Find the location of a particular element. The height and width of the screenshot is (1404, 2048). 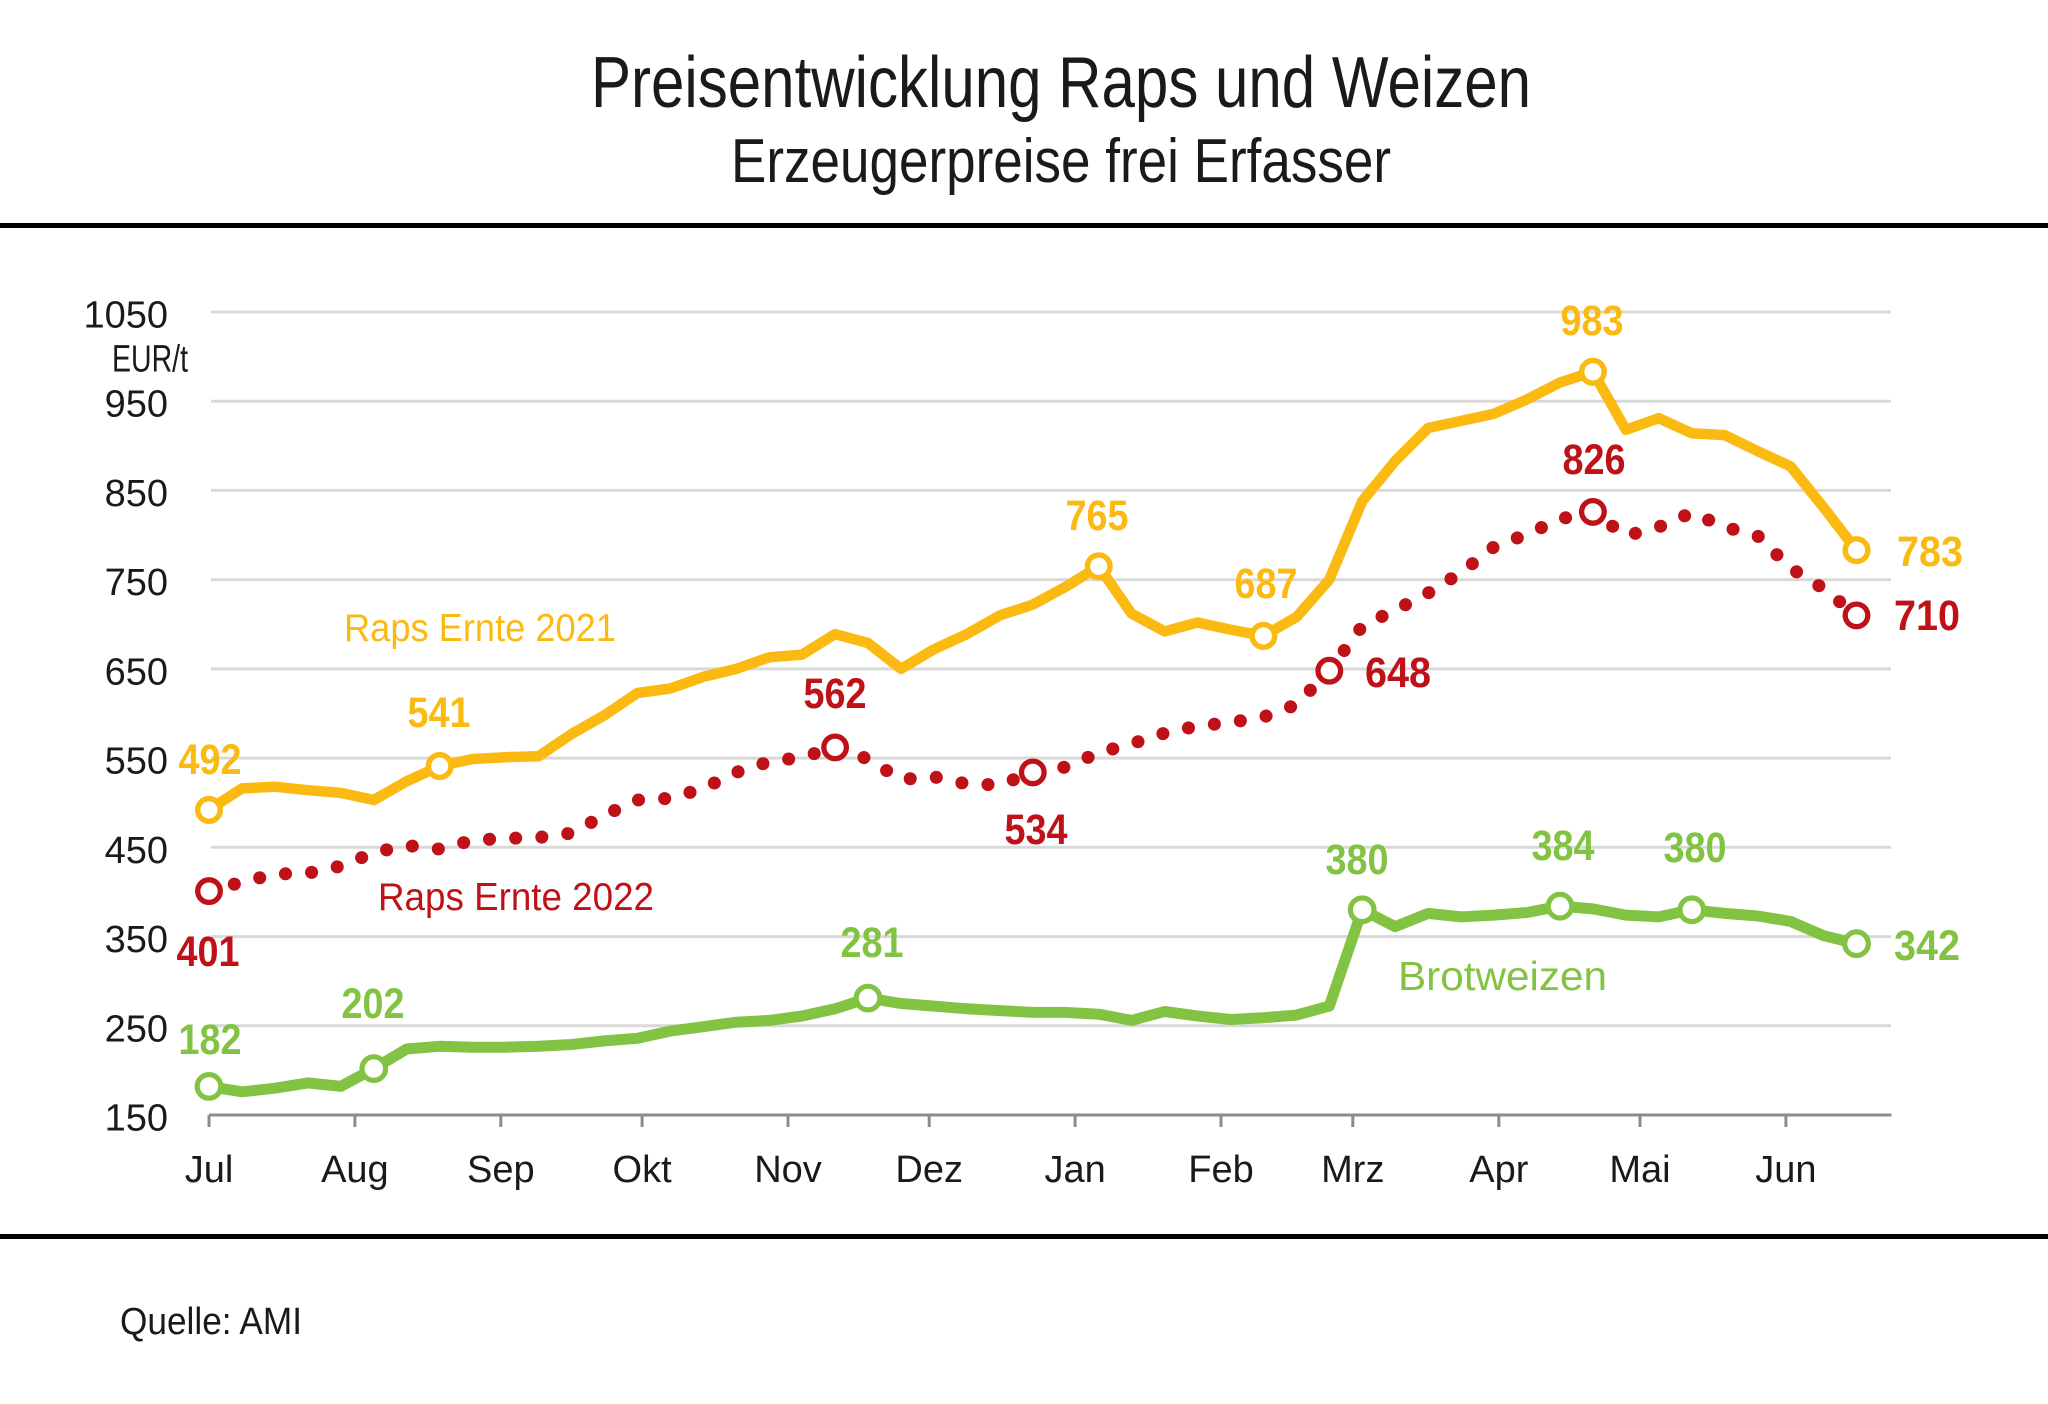

svg-text: 350 is located at coordinates (136, 940).